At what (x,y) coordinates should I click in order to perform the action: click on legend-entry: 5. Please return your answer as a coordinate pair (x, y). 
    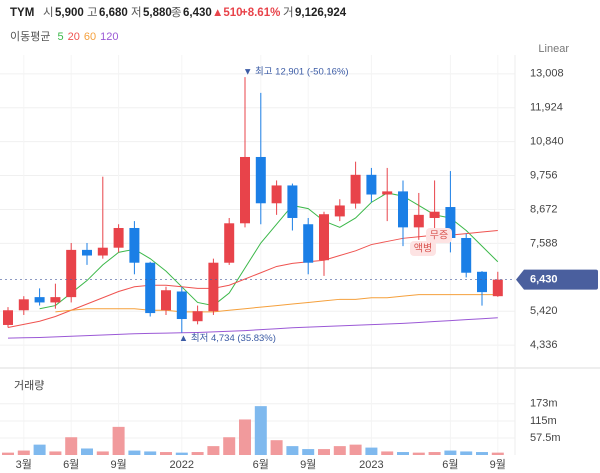
    Looking at the image, I should click on (61, 37).